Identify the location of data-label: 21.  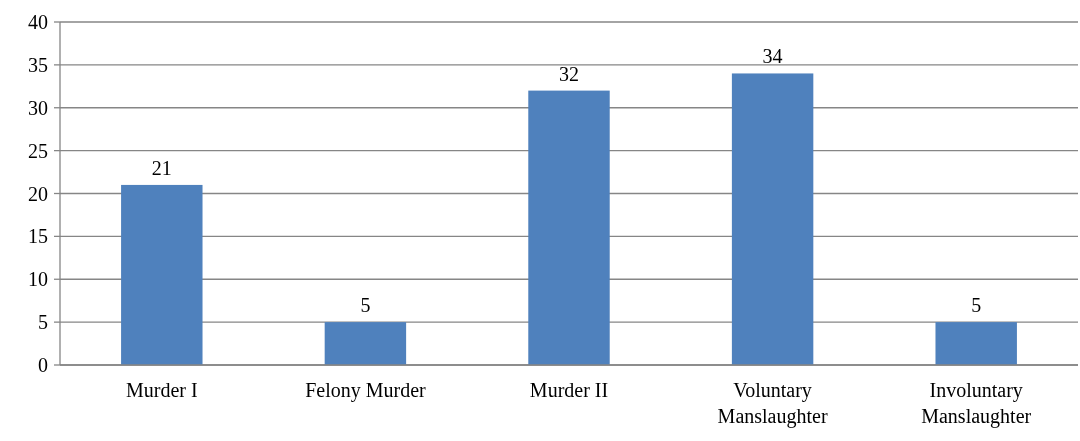
(161, 167).